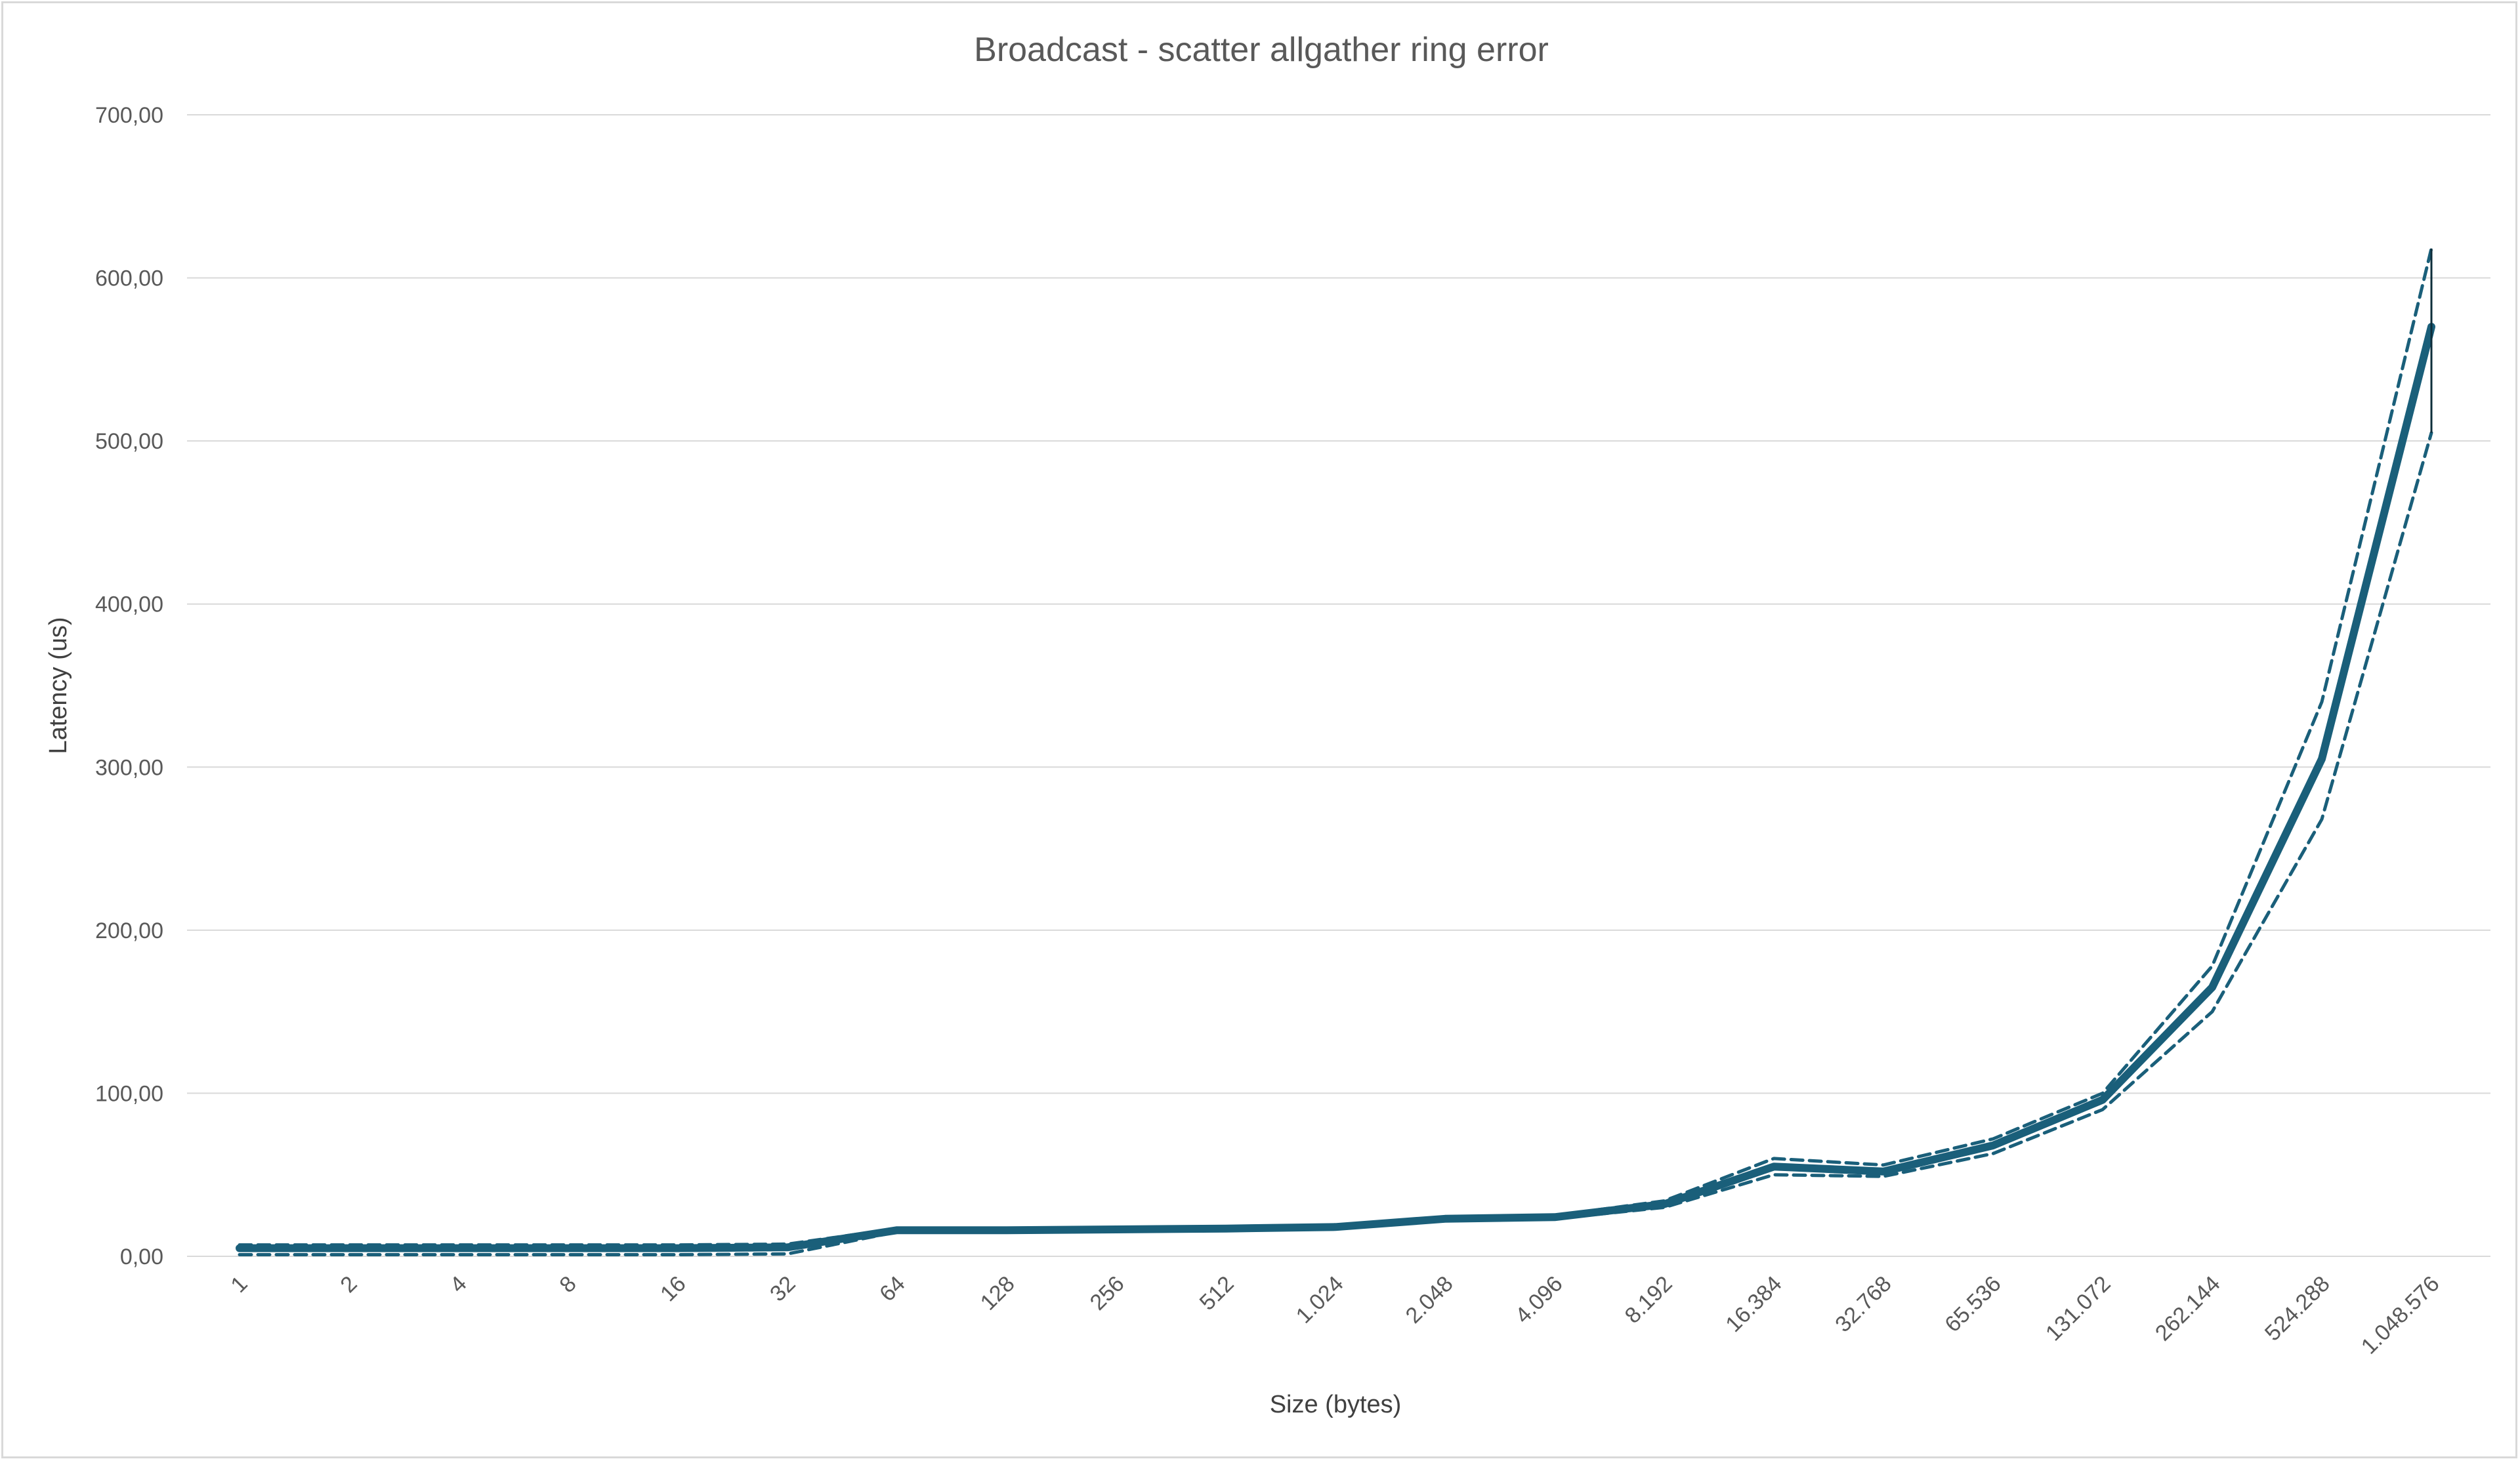  I want to click on x-tick-label: 2.048, so click(1429, 1299).